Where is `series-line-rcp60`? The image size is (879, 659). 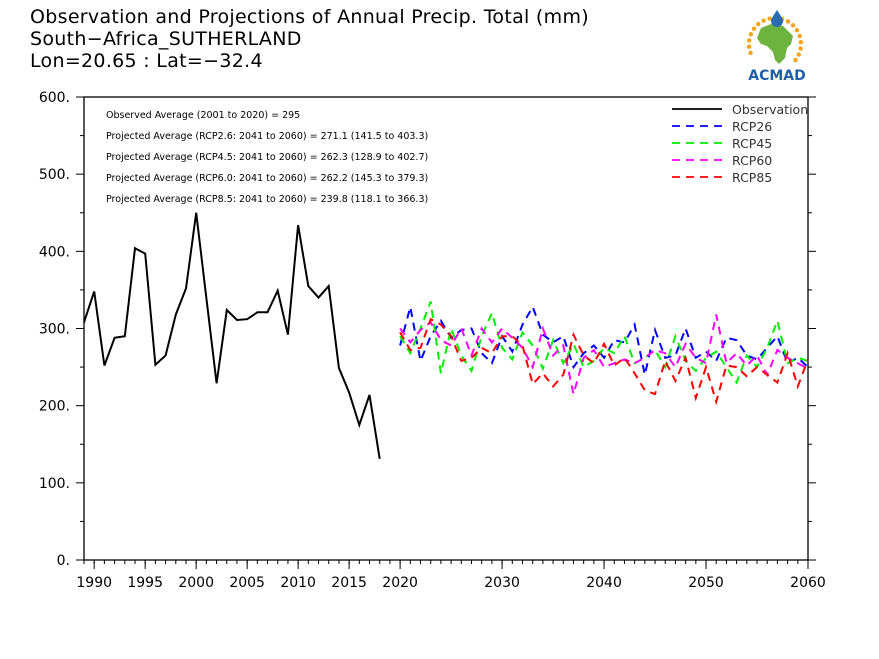 series-line-rcp60 is located at coordinates (604, 354).